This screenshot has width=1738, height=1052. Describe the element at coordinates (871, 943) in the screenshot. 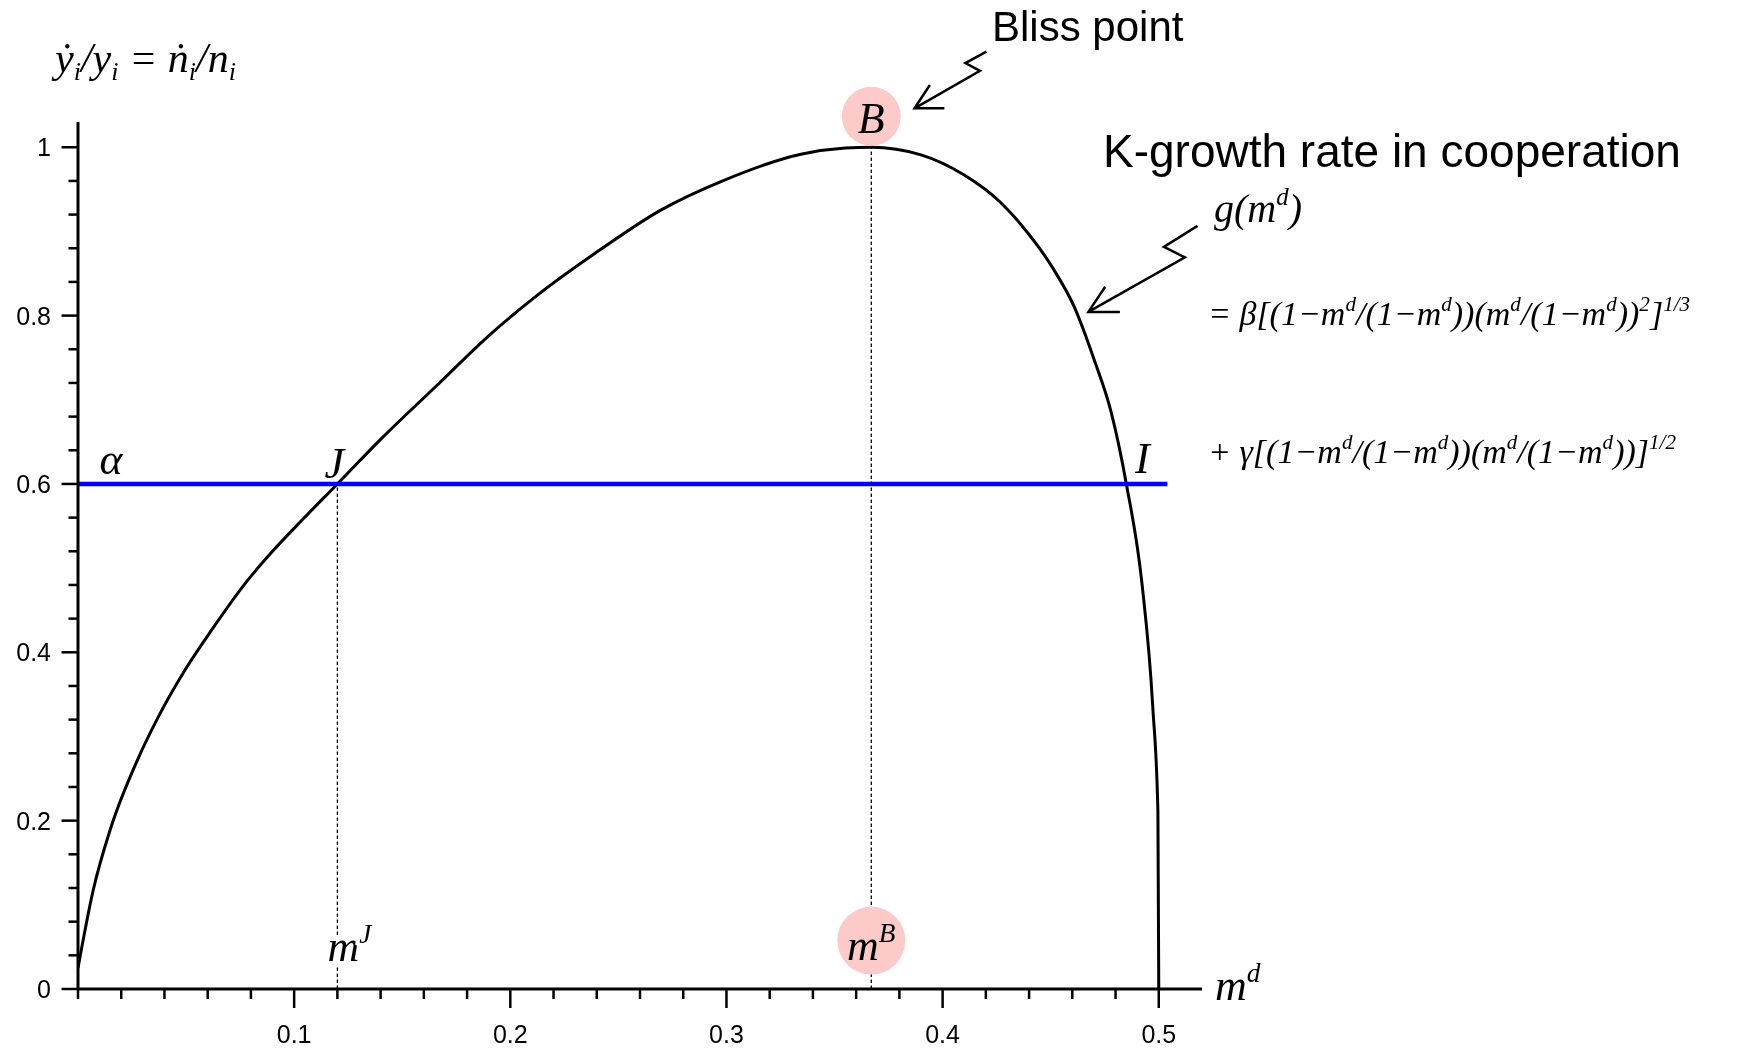

I see `annotation: m$^{B}$` at that location.